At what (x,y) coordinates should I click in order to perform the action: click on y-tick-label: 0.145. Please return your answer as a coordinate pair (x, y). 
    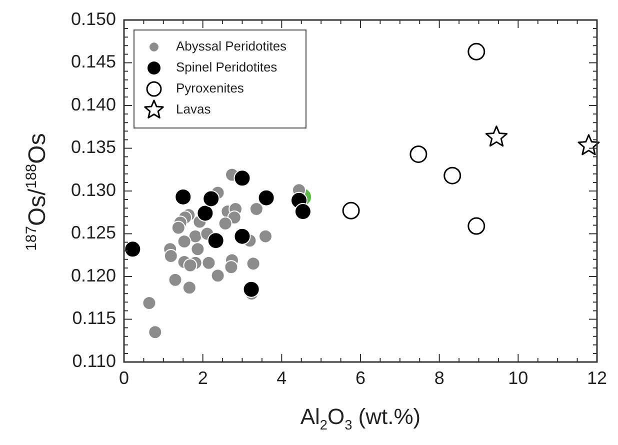
    Looking at the image, I should click on (93, 62).